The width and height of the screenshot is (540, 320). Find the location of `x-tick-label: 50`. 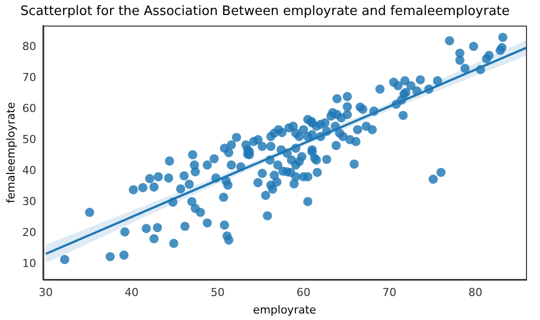

x-tick-label: 50 is located at coordinates (217, 293).